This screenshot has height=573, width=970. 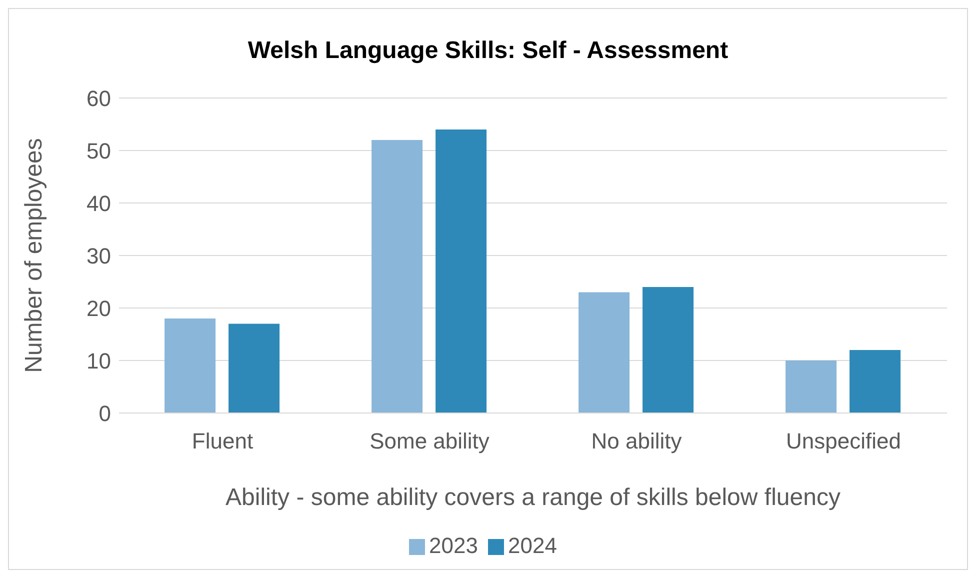 What do you see at coordinates (453, 545) in the screenshot?
I see `legend-label: 2023` at bounding box center [453, 545].